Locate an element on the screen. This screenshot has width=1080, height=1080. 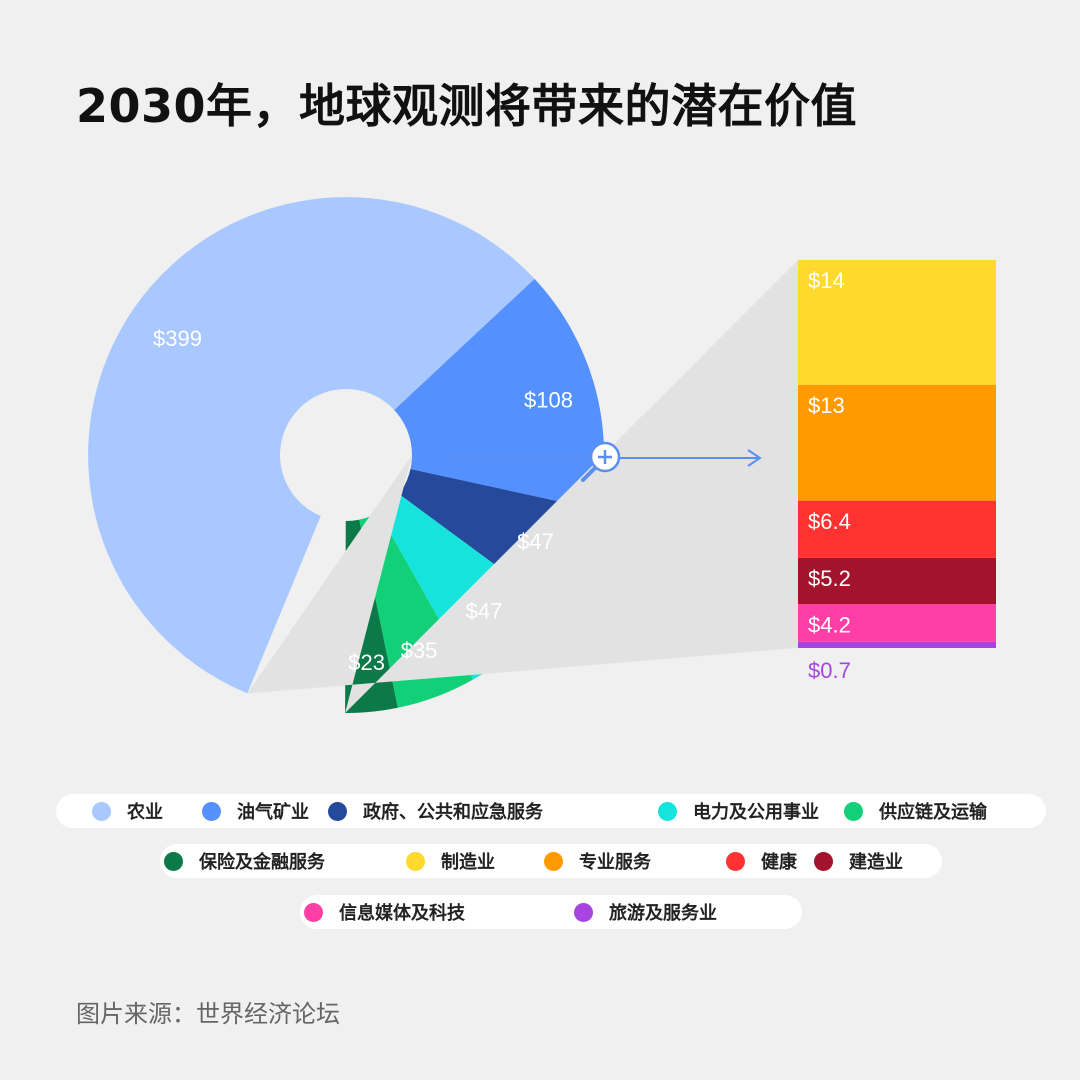
breakdown-label-1: $13 is located at coordinates (826, 405).